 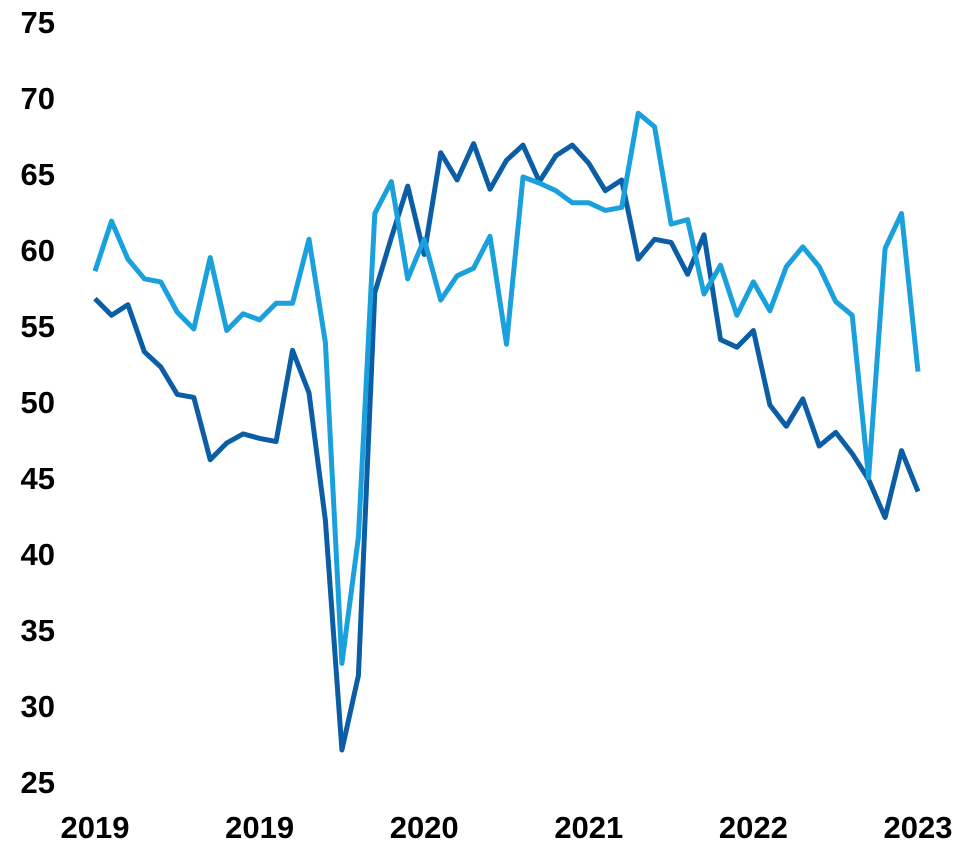 What do you see at coordinates (38, 554) in the screenshot?
I see `y-tick-label: 40` at bounding box center [38, 554].